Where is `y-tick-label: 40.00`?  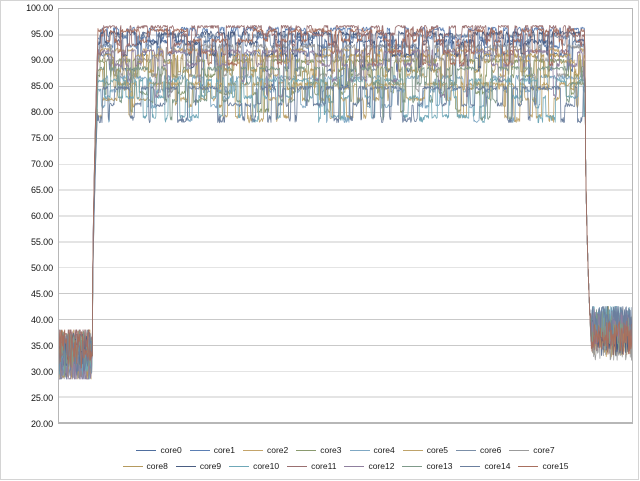
y-tick-label: 40.00 is located at coordinates (41, 319).